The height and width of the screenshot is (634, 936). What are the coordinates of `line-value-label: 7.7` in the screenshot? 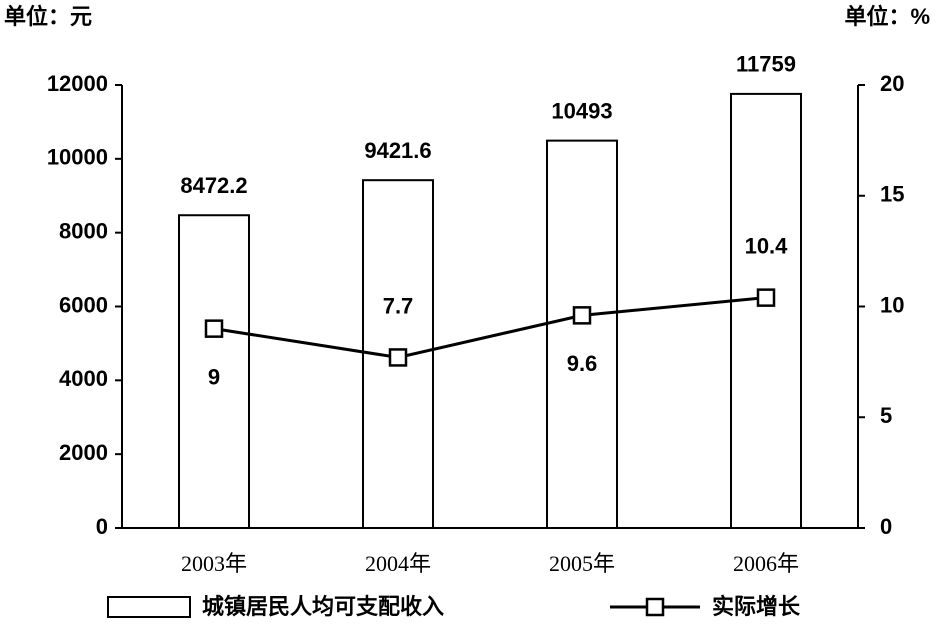 It's located at (398, 305).